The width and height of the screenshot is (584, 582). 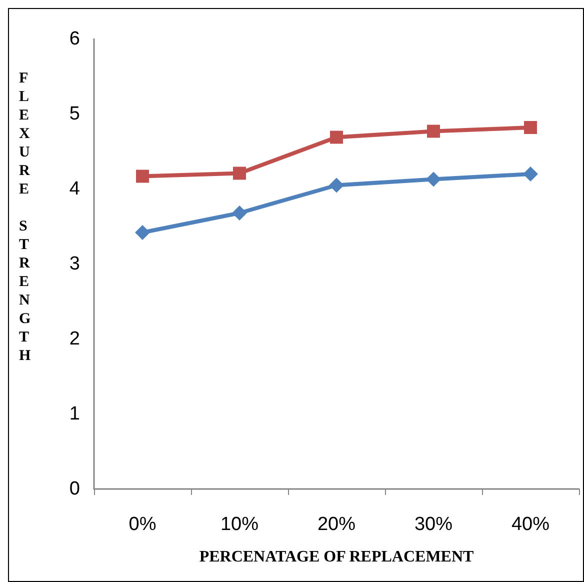 I want to click on x-tick-label: 40%, so click(x=530, y=524).